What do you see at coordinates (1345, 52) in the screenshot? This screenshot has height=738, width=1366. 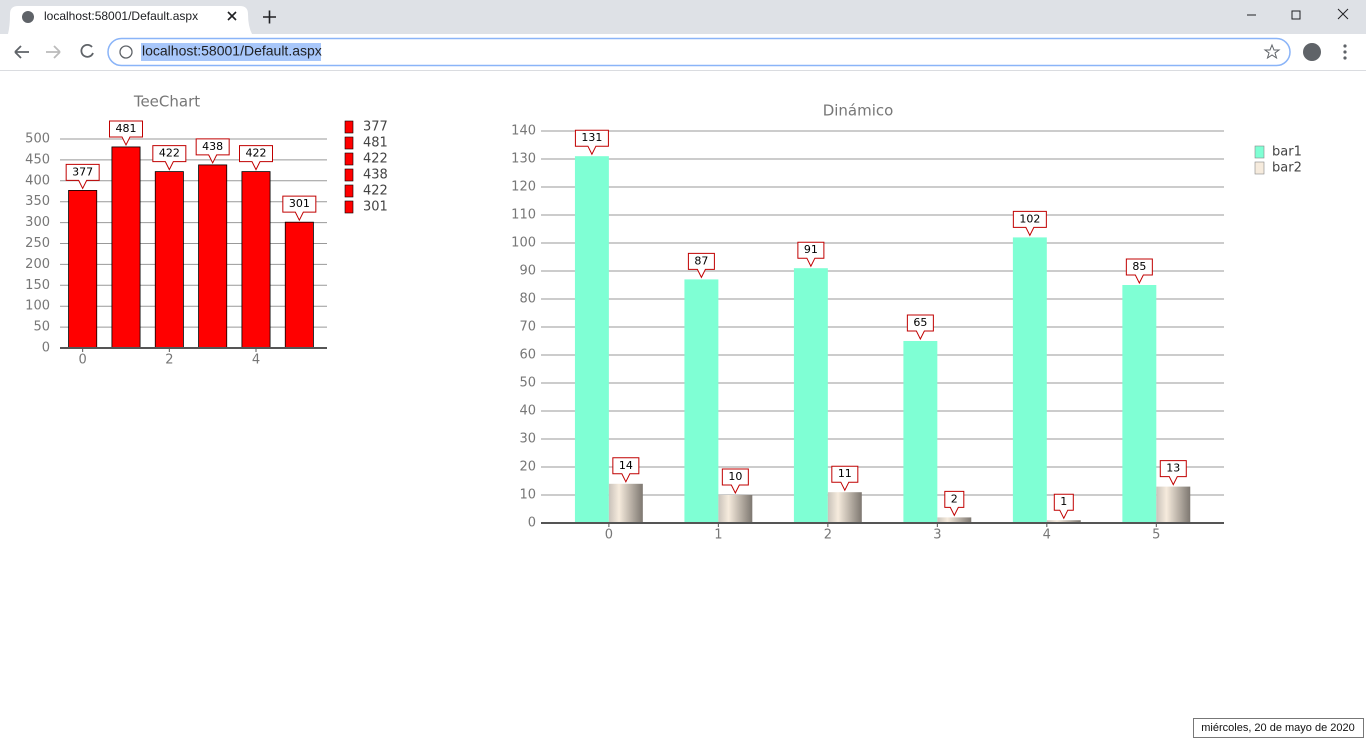 I see `menu` at bounding box center [1345, 52].